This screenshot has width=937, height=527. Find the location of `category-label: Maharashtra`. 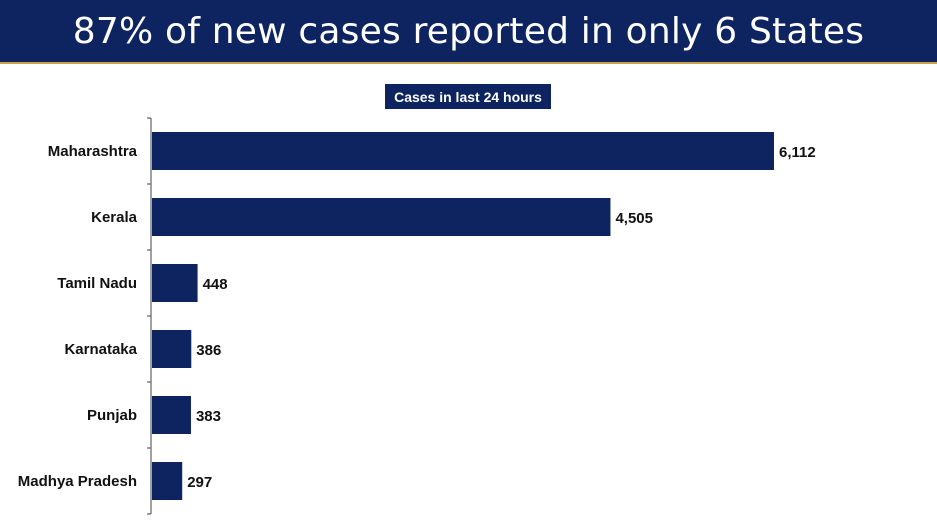

category-label: Maharashtra is located at coordinates (93, 151).